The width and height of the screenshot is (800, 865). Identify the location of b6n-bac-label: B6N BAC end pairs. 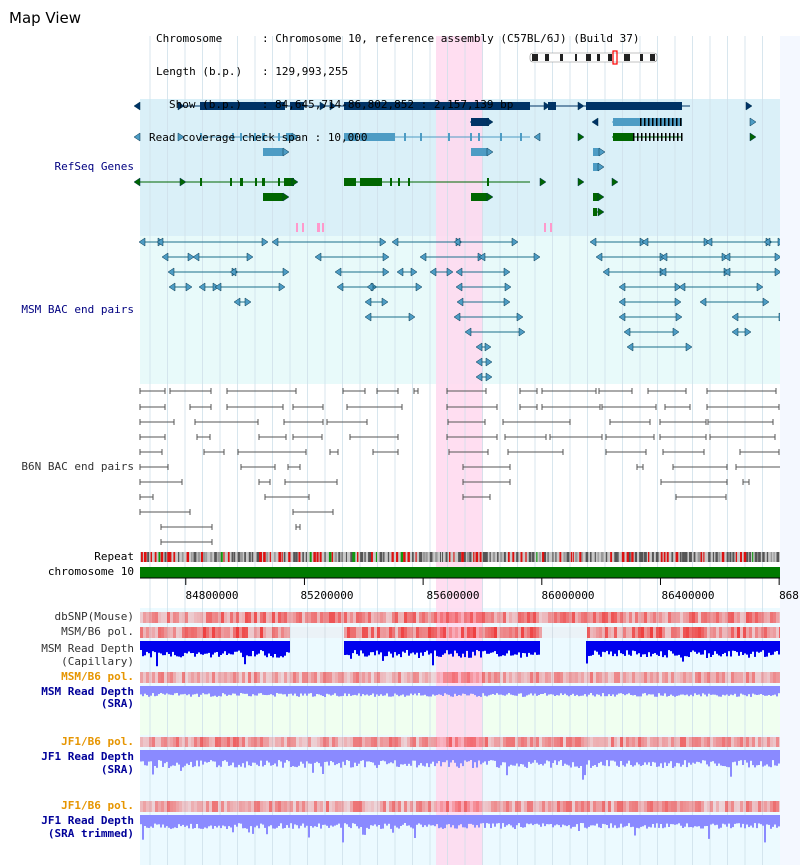
(77, 466).